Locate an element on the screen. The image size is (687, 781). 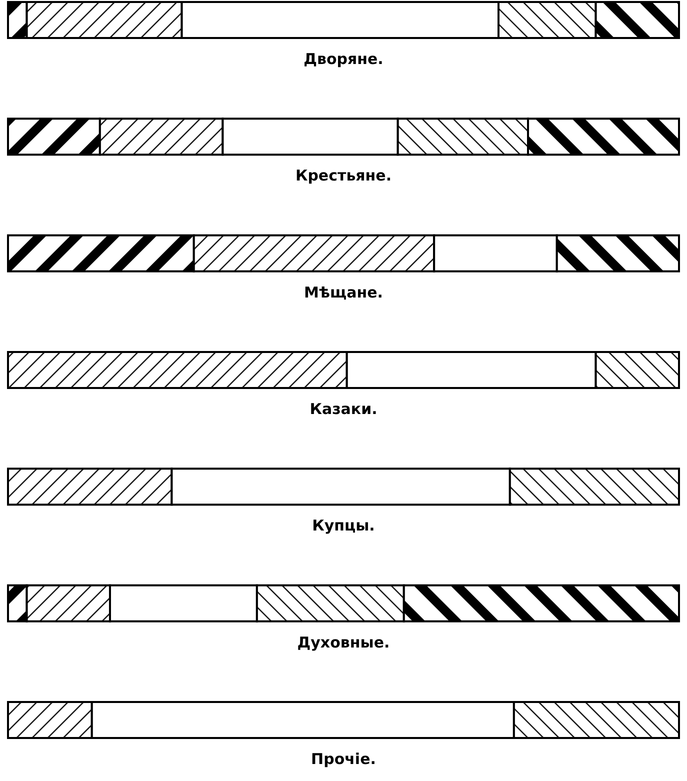
y-tick-label: Казаки. is located at coordinates (344, 409).